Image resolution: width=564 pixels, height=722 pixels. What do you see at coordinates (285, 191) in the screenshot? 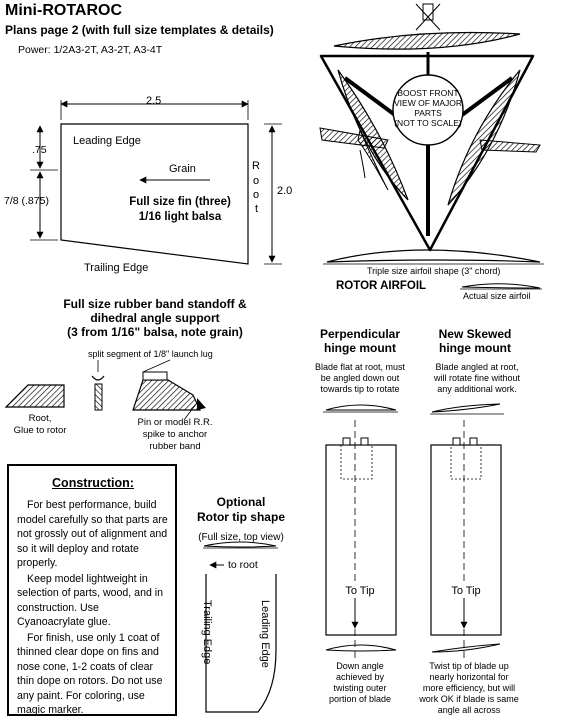
I see `fin-height-dim: 2.0` at bounding box center [285, 191].